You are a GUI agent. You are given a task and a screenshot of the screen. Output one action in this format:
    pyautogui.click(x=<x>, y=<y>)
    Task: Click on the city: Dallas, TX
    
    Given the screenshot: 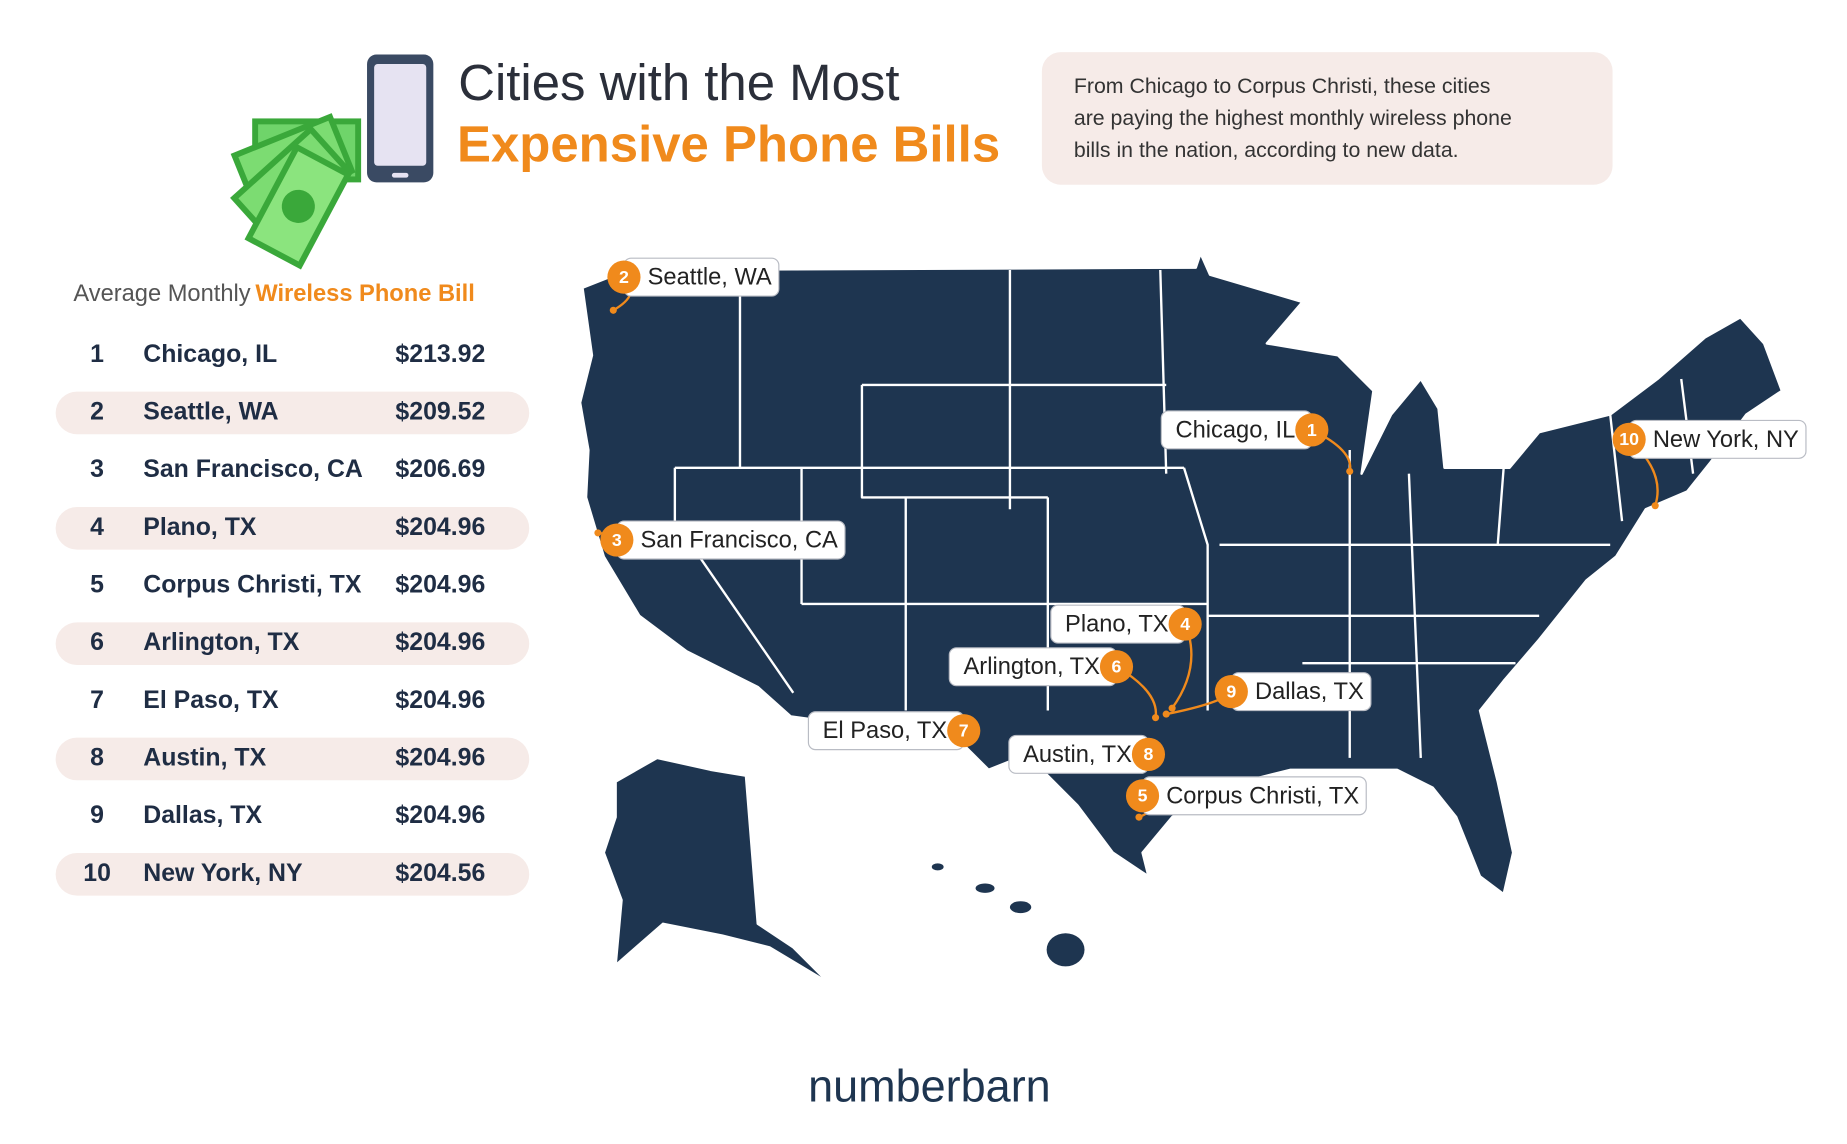 What is the action you would take?
    pyautogui.click(x=202, y=815)
    